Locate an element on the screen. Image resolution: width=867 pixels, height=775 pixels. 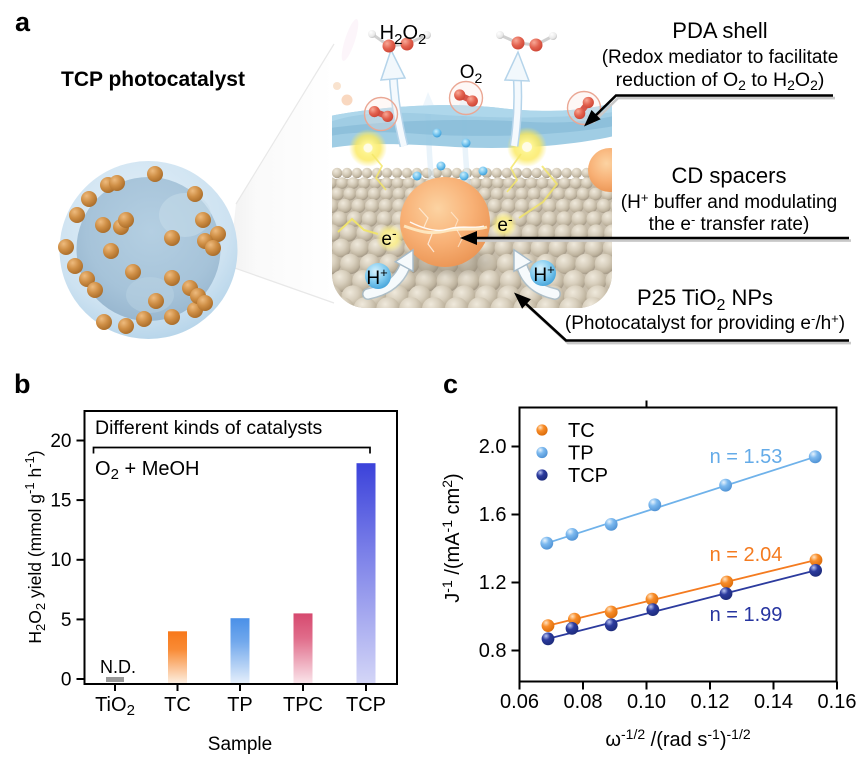
svg-text: 20 is located at coordinates (60, 441).